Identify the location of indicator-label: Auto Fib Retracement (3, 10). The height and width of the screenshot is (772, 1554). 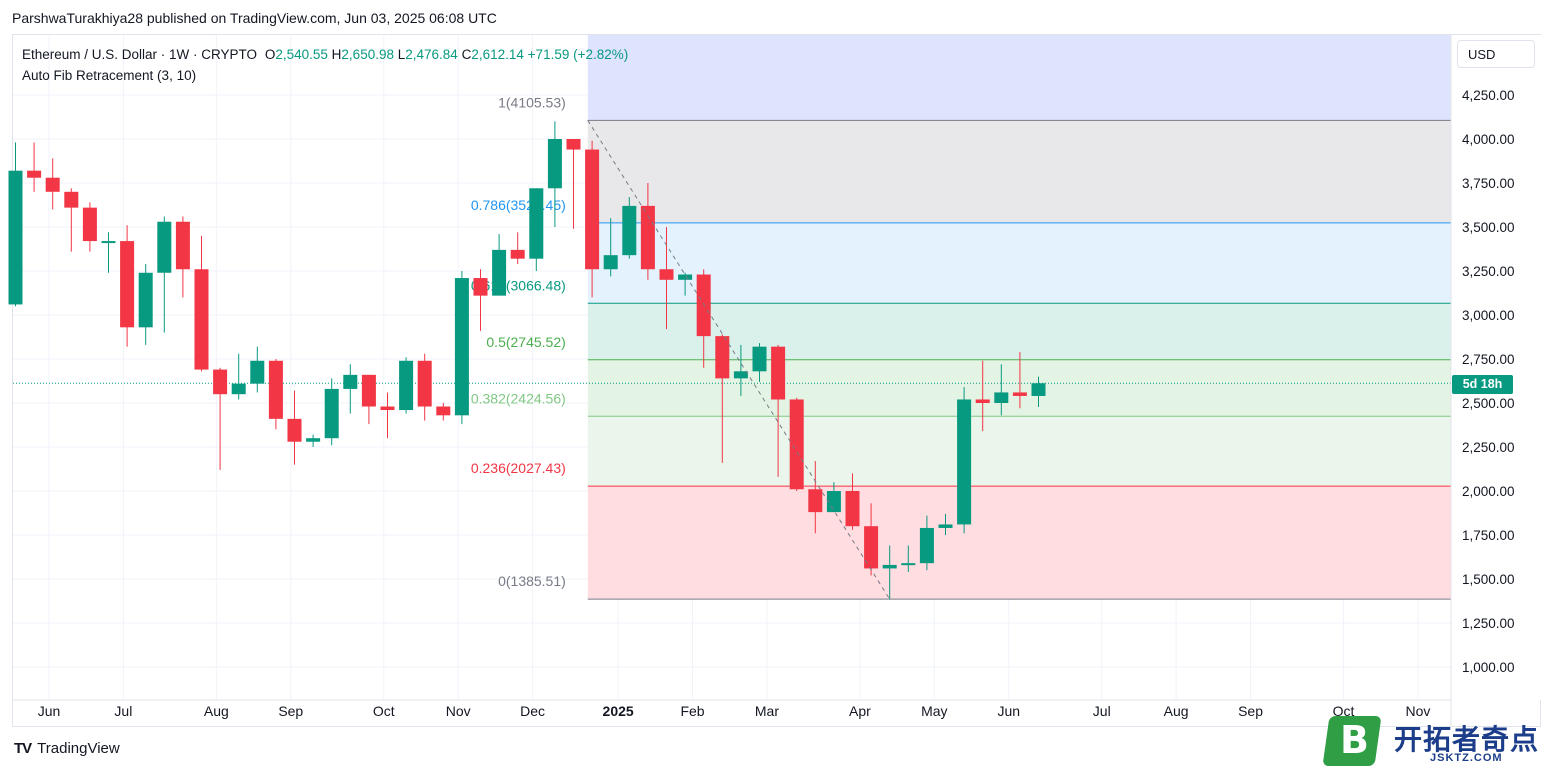
(109, 75).